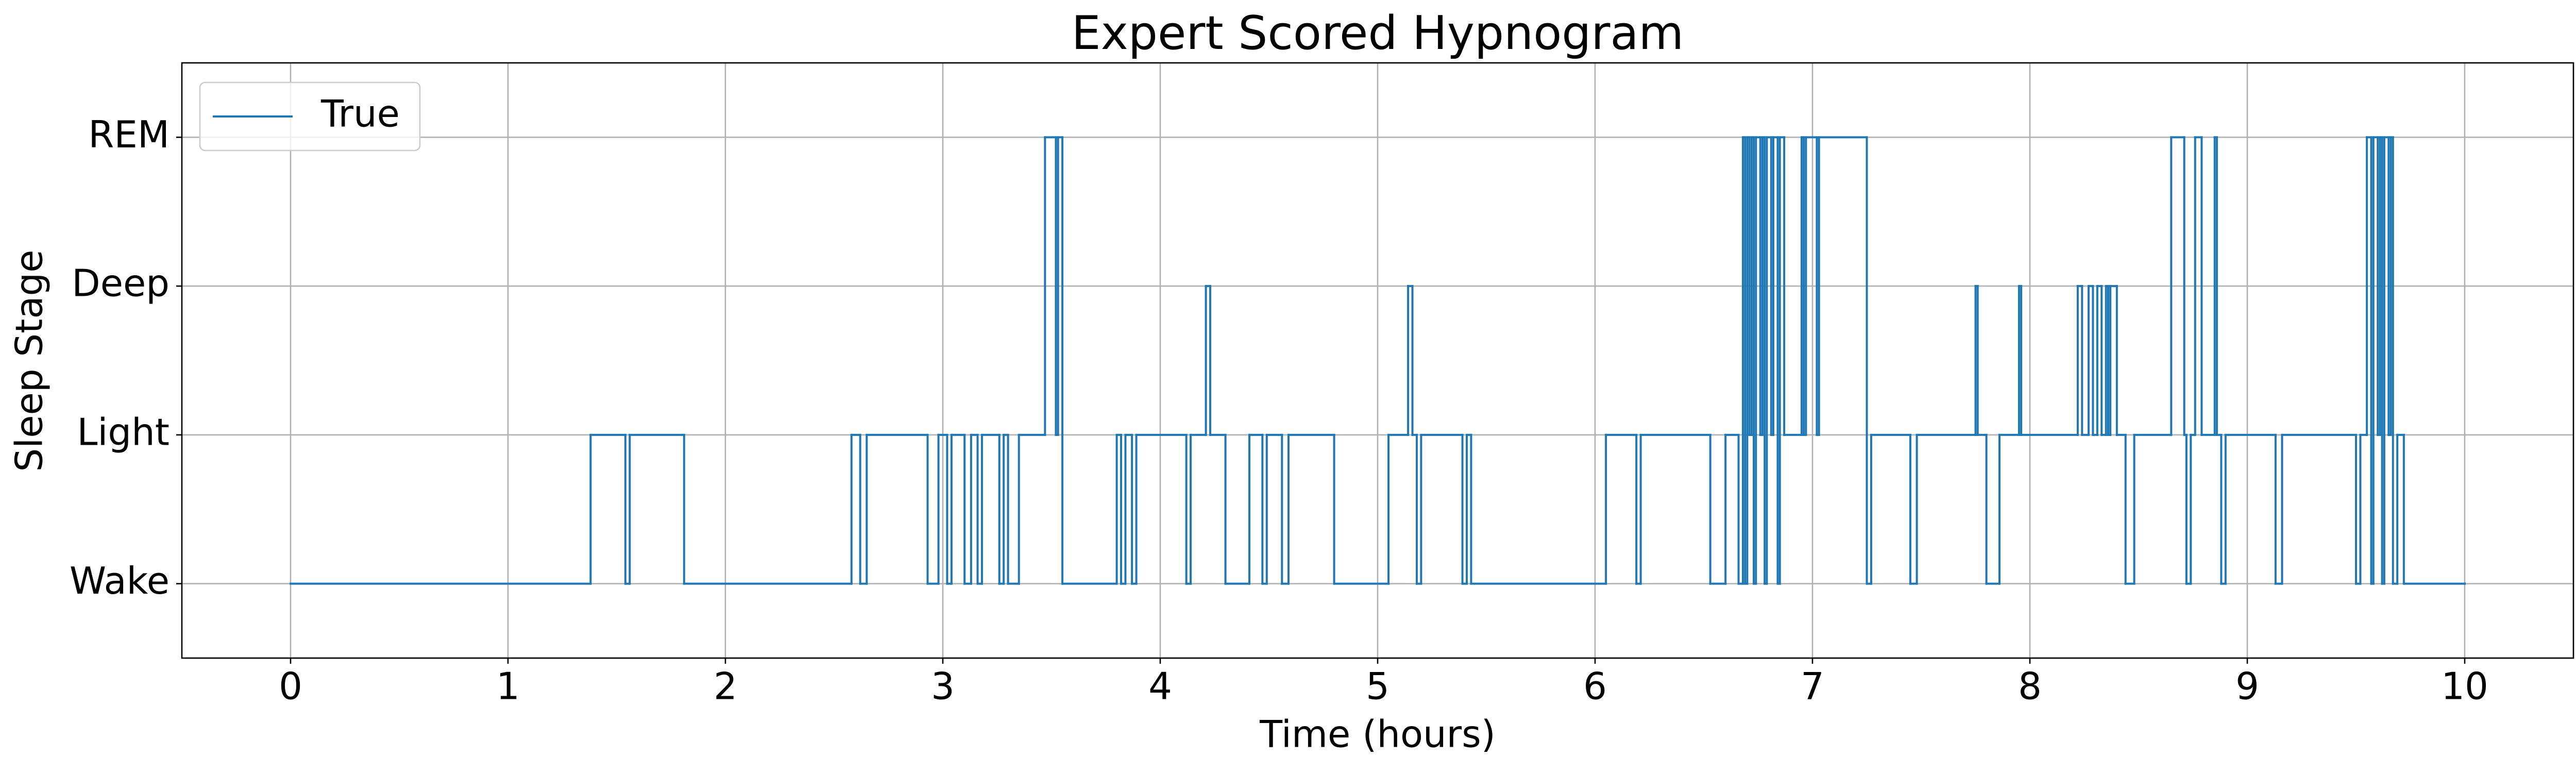 This screenshot has width=2576, height=773. I want to click on x-tick-label: 4, so click(1160, 686).